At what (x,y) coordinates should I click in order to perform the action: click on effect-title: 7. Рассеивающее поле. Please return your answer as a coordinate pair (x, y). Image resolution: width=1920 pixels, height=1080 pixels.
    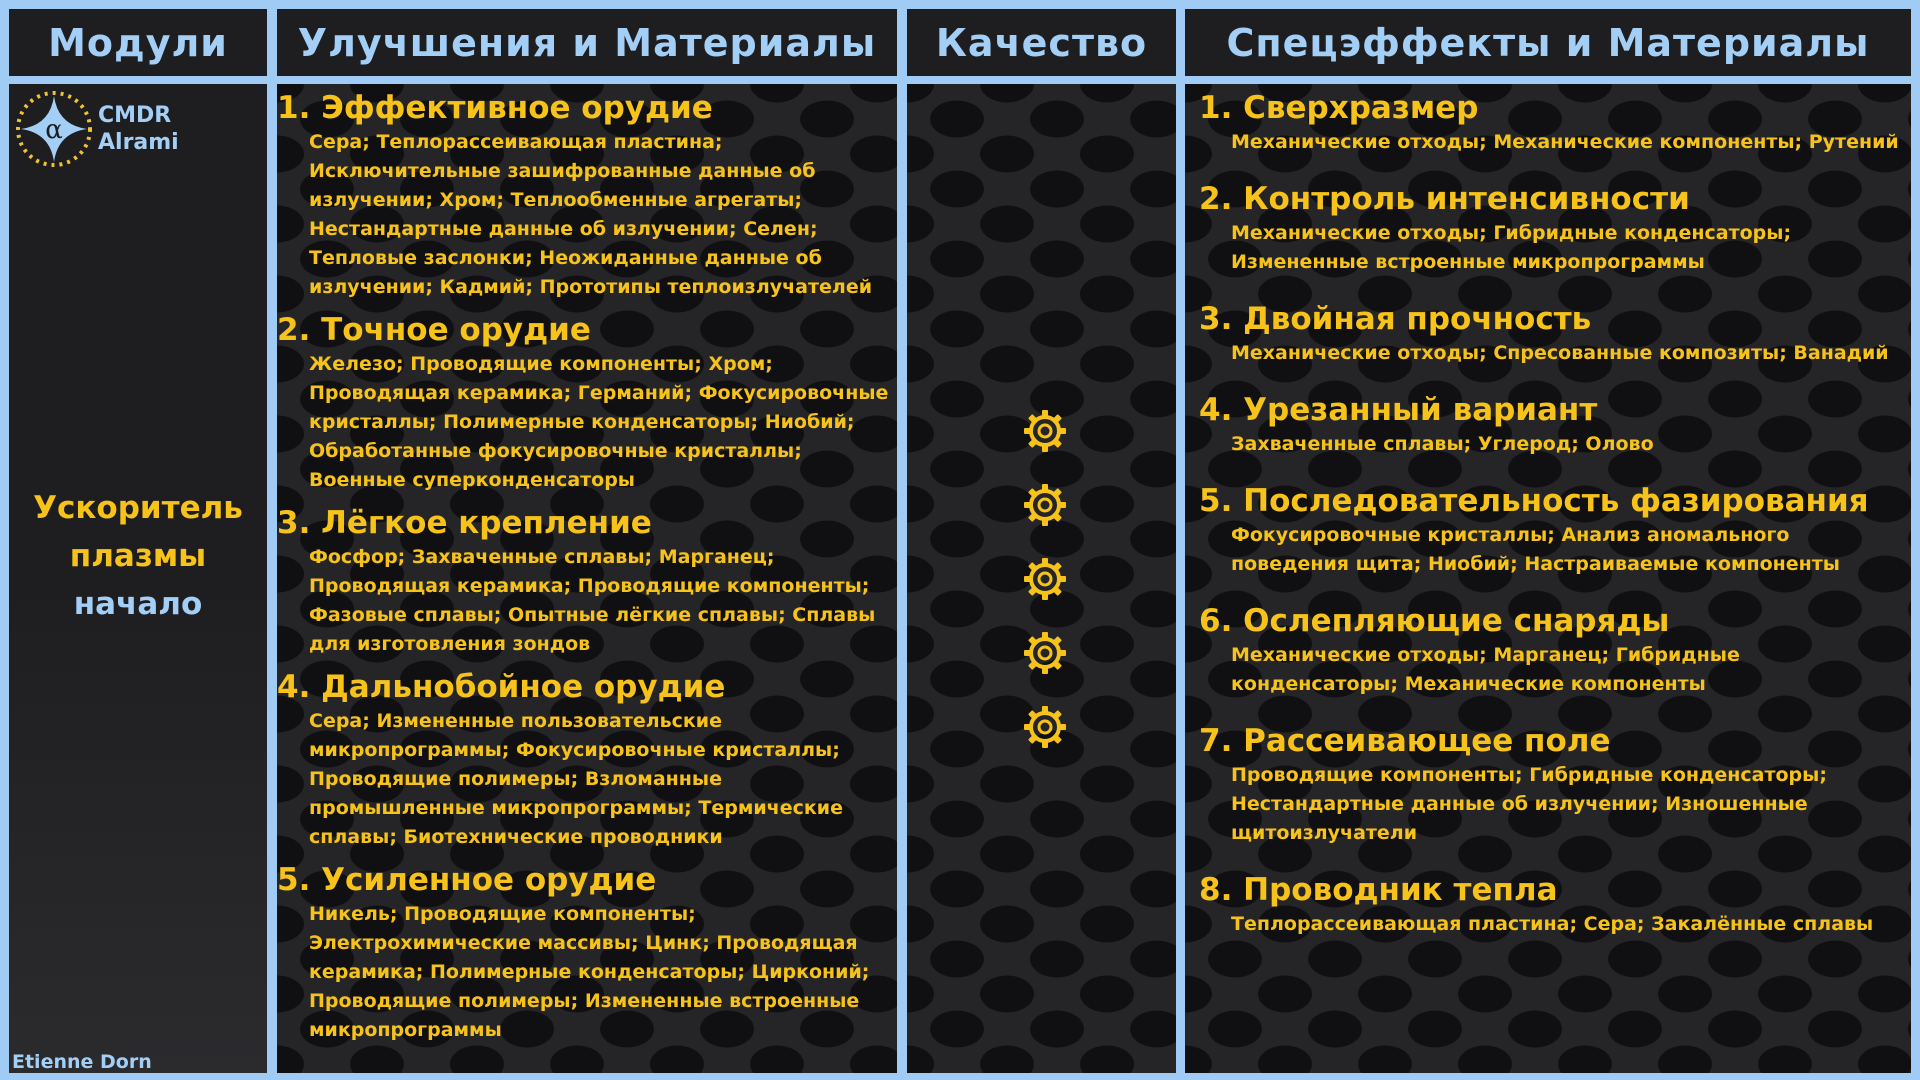
    Looking at the image, I should click on (1405, 741).